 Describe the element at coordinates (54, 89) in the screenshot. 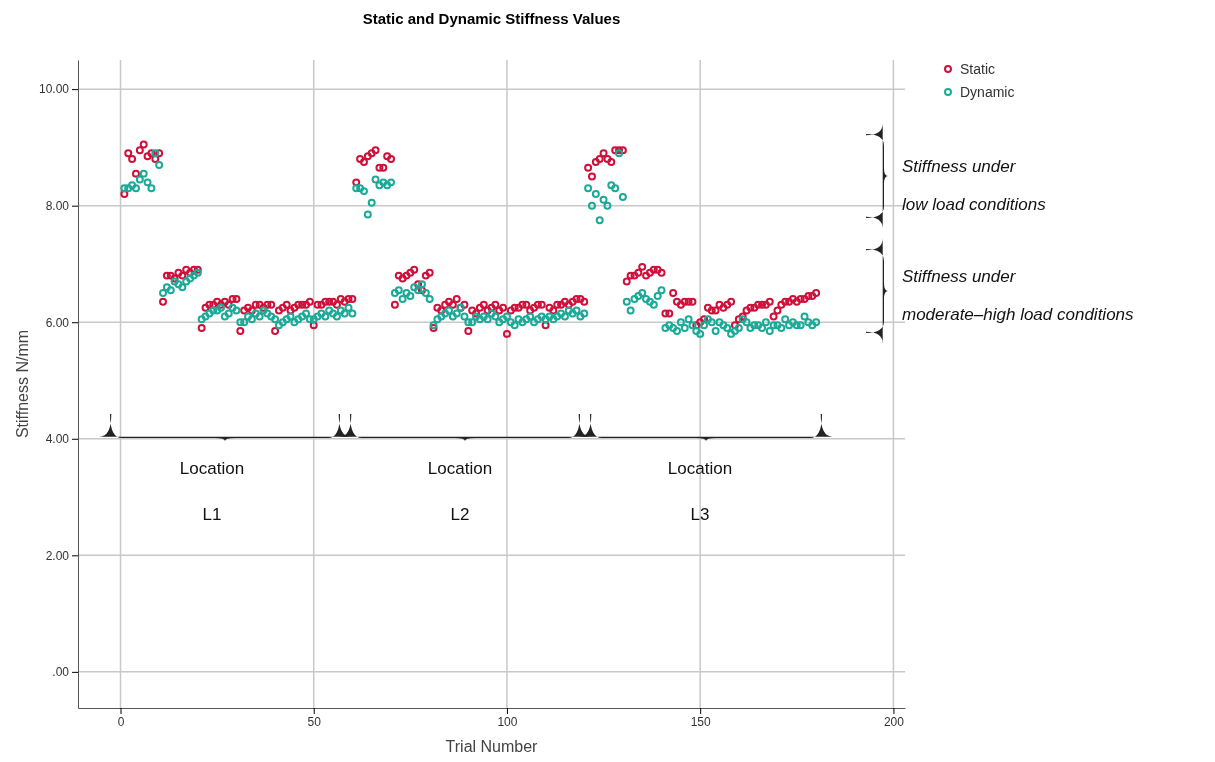

I see `y-tick-label: 10.00` at that location.